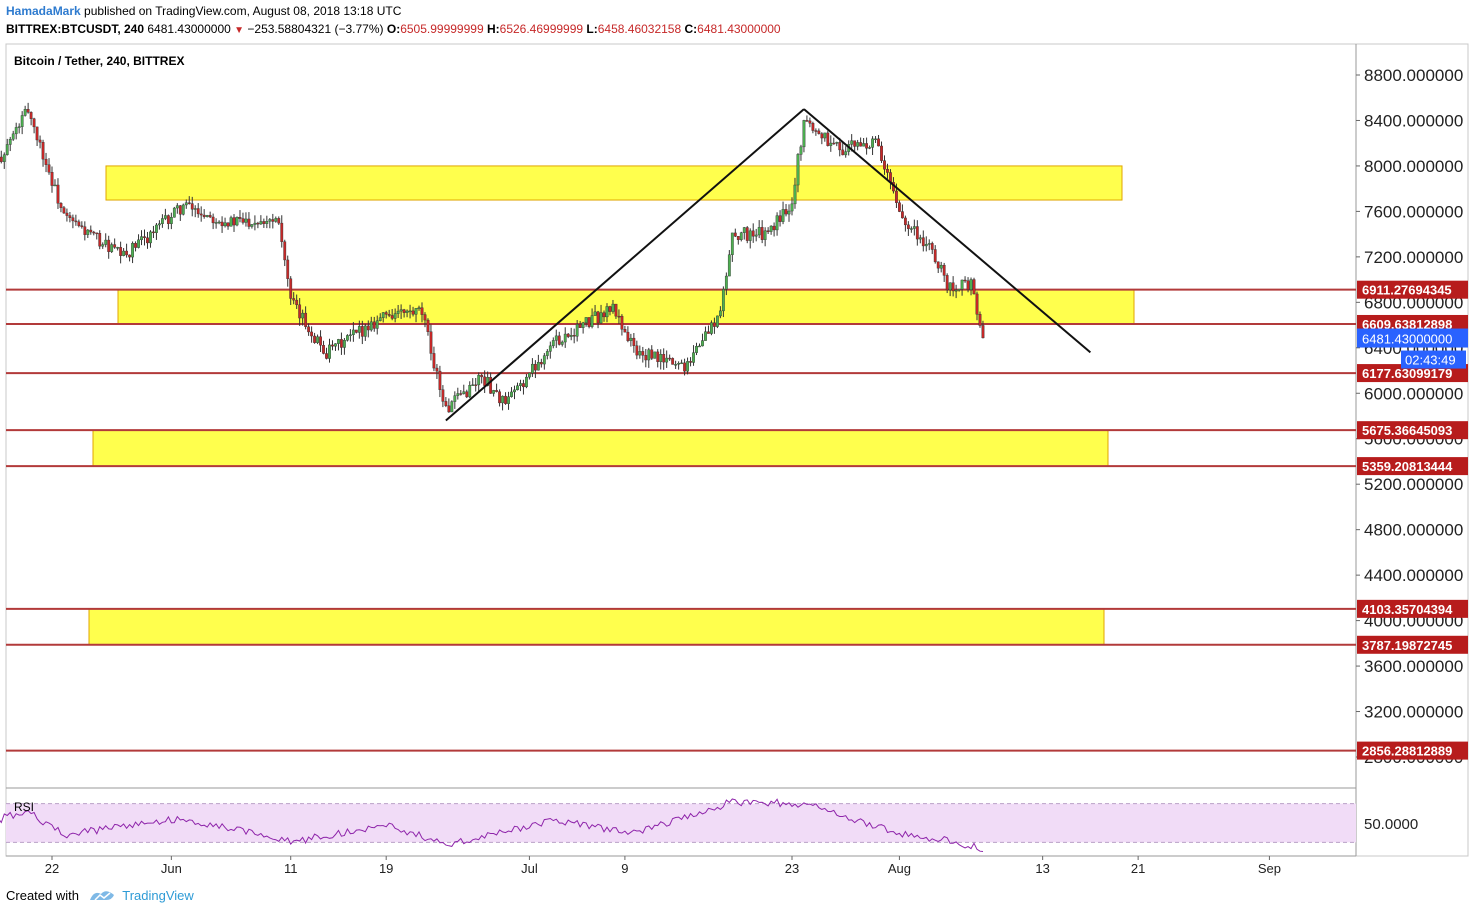 Image resolution: width=1473 pixels, height=915 pixels. I want to click on low-label: L:, so click(592, 29).